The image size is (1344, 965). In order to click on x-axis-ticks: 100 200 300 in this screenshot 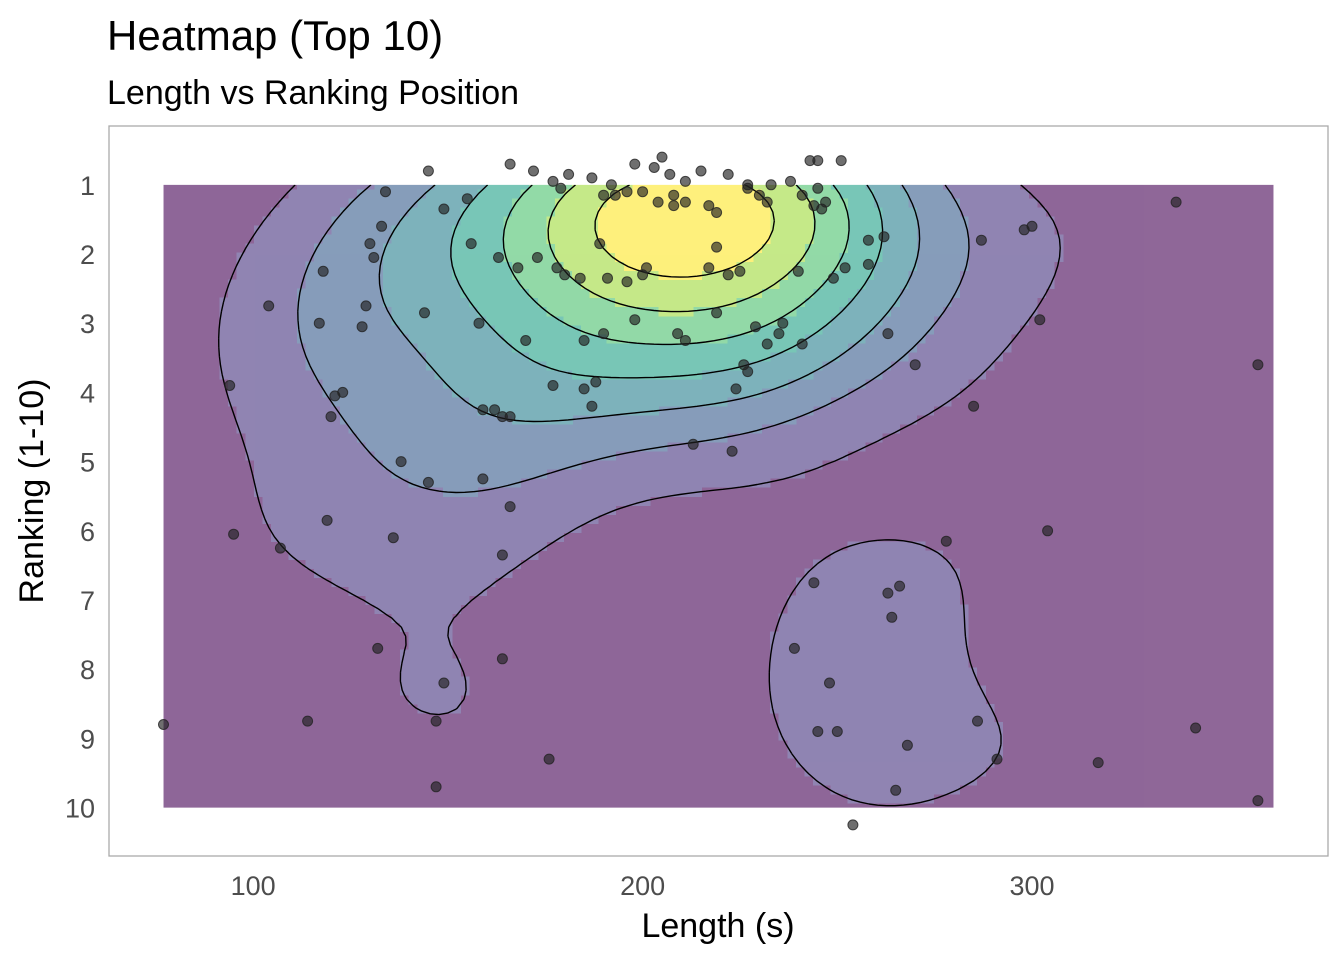, I will do `click(643, 886)`.